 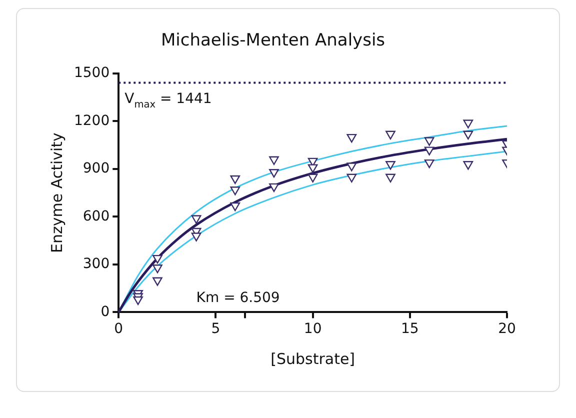 I want to click on y-tick-label: 1200, so click(x=92, y=120).